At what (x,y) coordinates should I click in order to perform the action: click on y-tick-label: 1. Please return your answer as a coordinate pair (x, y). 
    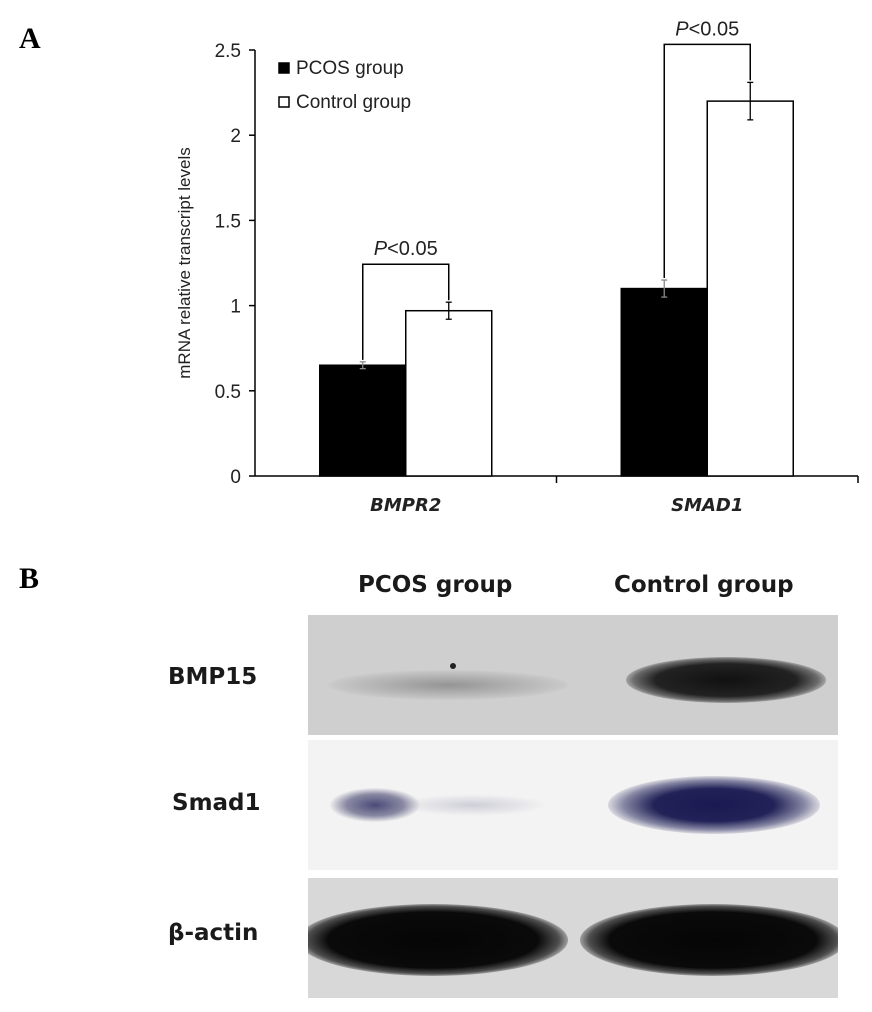
    Looking at the image, I should click on (235, 307).